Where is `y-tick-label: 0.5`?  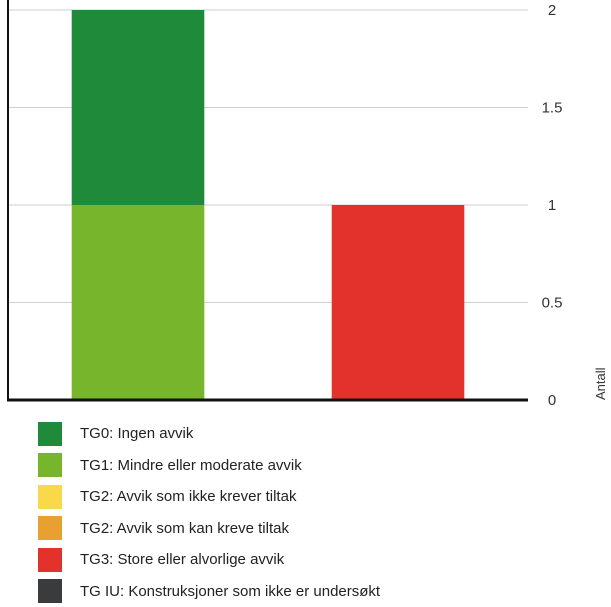 y-tick-label: 0.5 is located at coordinates (552, 303).